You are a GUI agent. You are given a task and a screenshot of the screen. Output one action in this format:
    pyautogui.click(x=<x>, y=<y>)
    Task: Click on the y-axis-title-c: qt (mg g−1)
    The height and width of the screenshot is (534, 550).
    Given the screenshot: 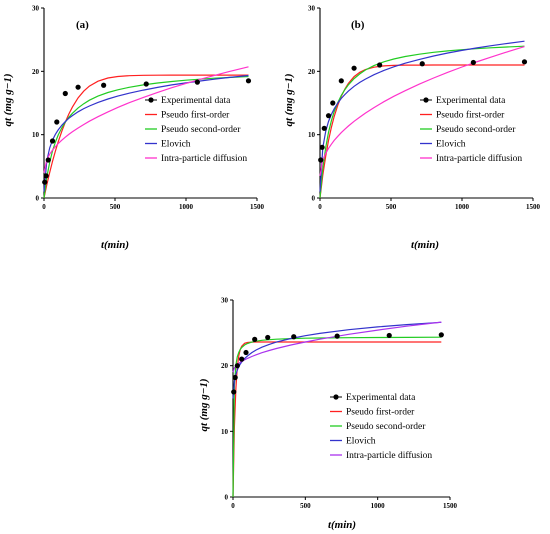 What is the action you would take?
    pyautogui.click(x=204, y=404)
    